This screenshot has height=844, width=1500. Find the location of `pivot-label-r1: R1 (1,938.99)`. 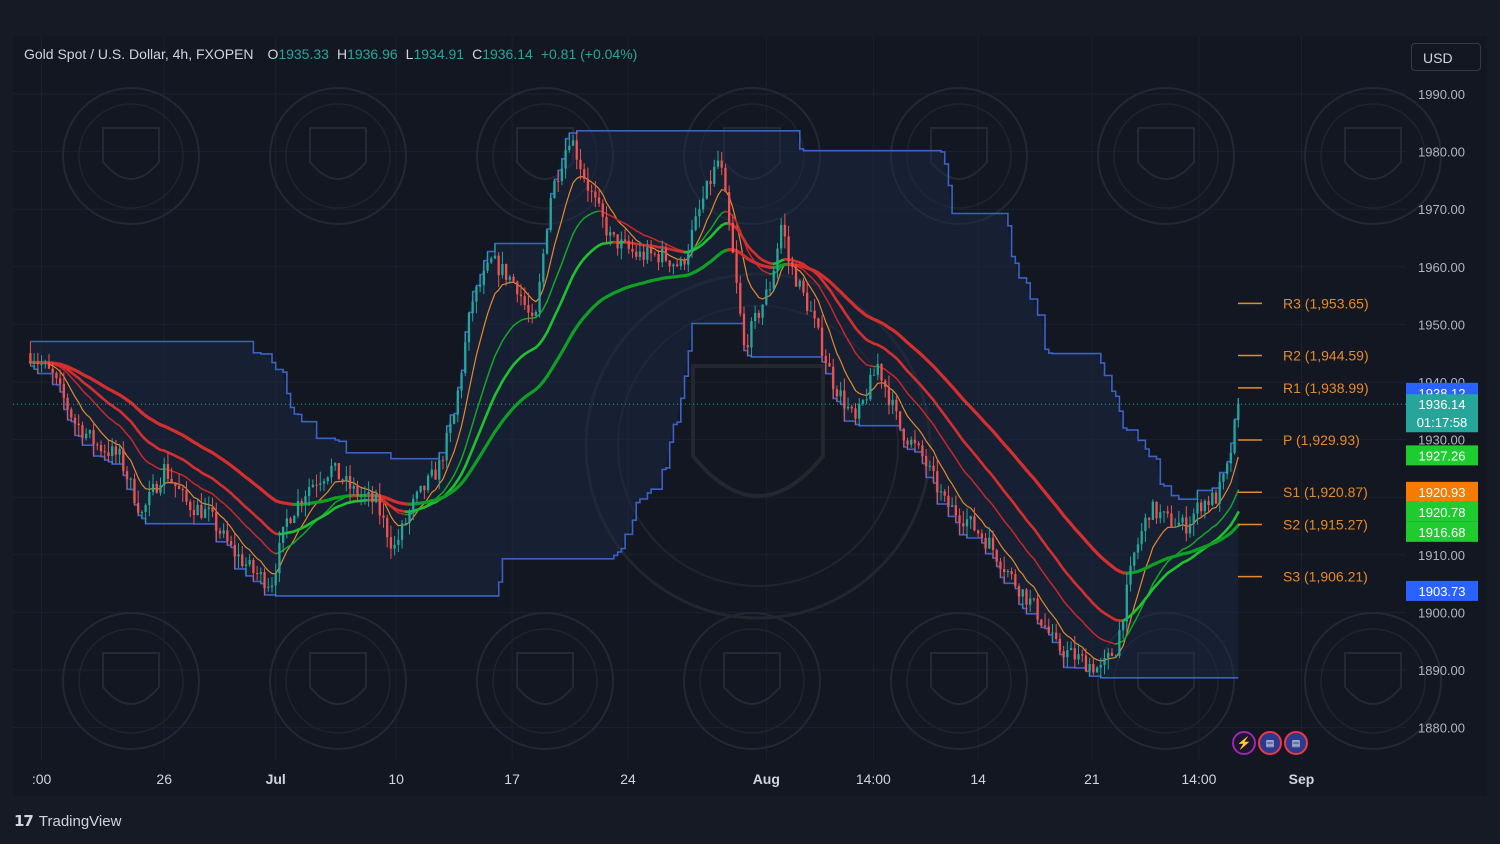

pivot-label-r1: R1 (1,938.99) is located at coordinates (1326, 388).